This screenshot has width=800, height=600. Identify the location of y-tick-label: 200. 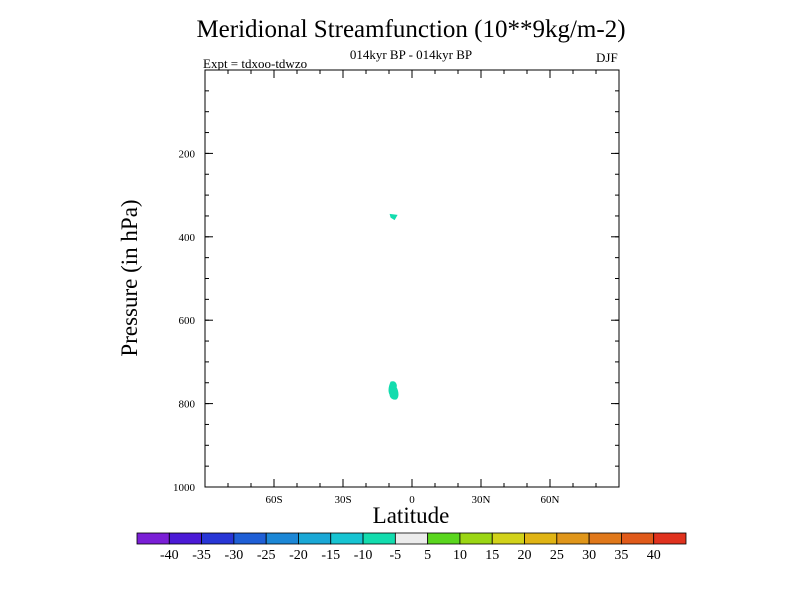
(187, 154).